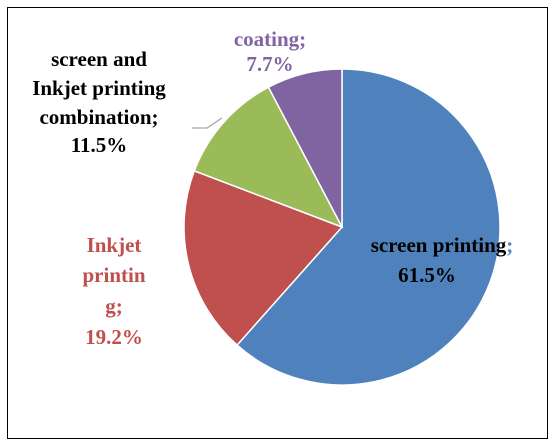 This screenshot has height=439, width=555. I want to click on label-combination-line2: Inkjet printing, so click(99, 88).